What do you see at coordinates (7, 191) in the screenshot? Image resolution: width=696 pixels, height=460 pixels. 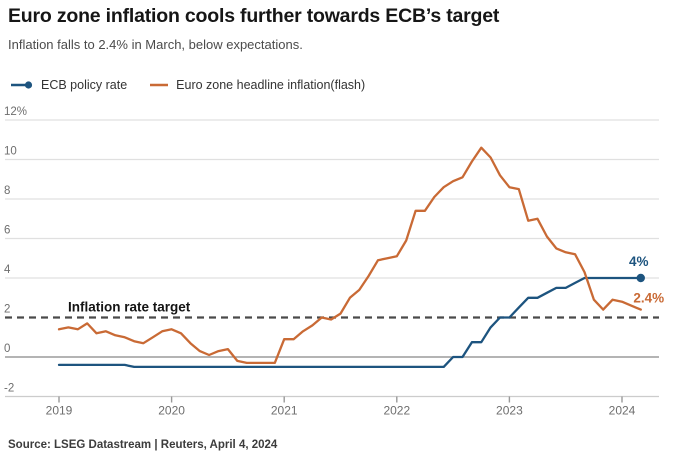 I see `y-axis-tick-label: 8` at bounding box center [7, 191].